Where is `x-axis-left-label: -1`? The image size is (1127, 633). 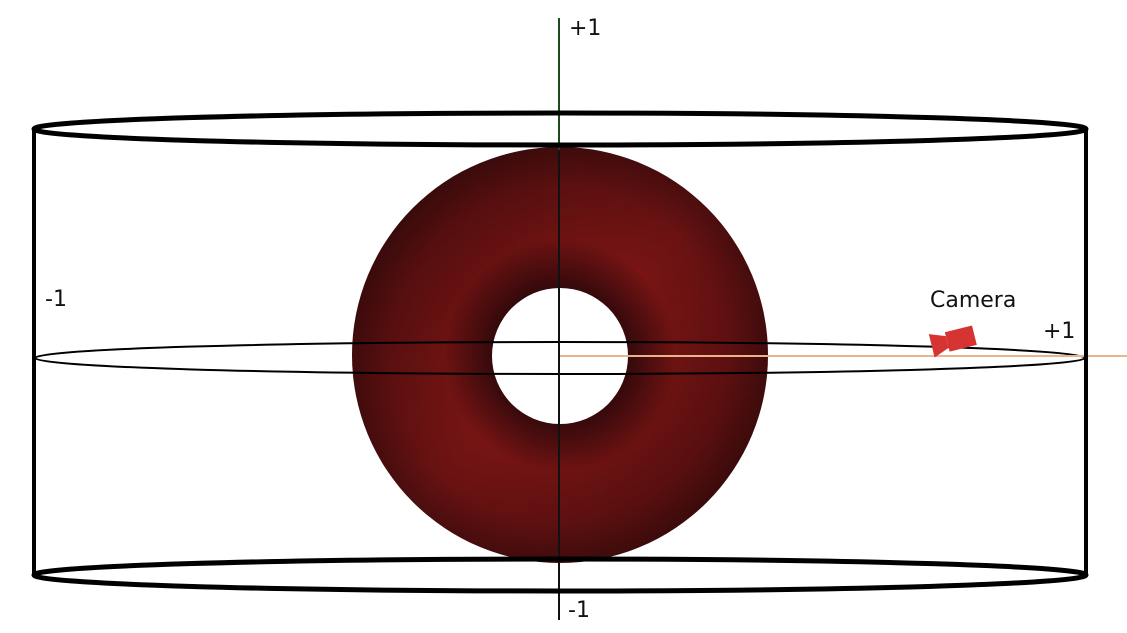 x-axis-left-label: -1 is located at coordinates (56, 299).